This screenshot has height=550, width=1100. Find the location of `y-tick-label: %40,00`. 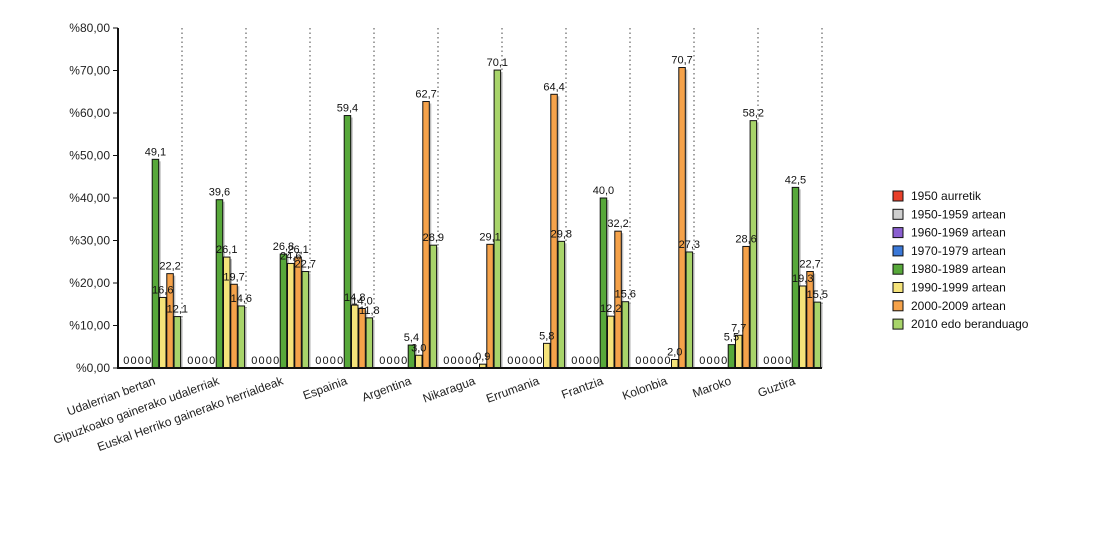

y-tick-label: %40,00 is located at coordinates (89, 198).